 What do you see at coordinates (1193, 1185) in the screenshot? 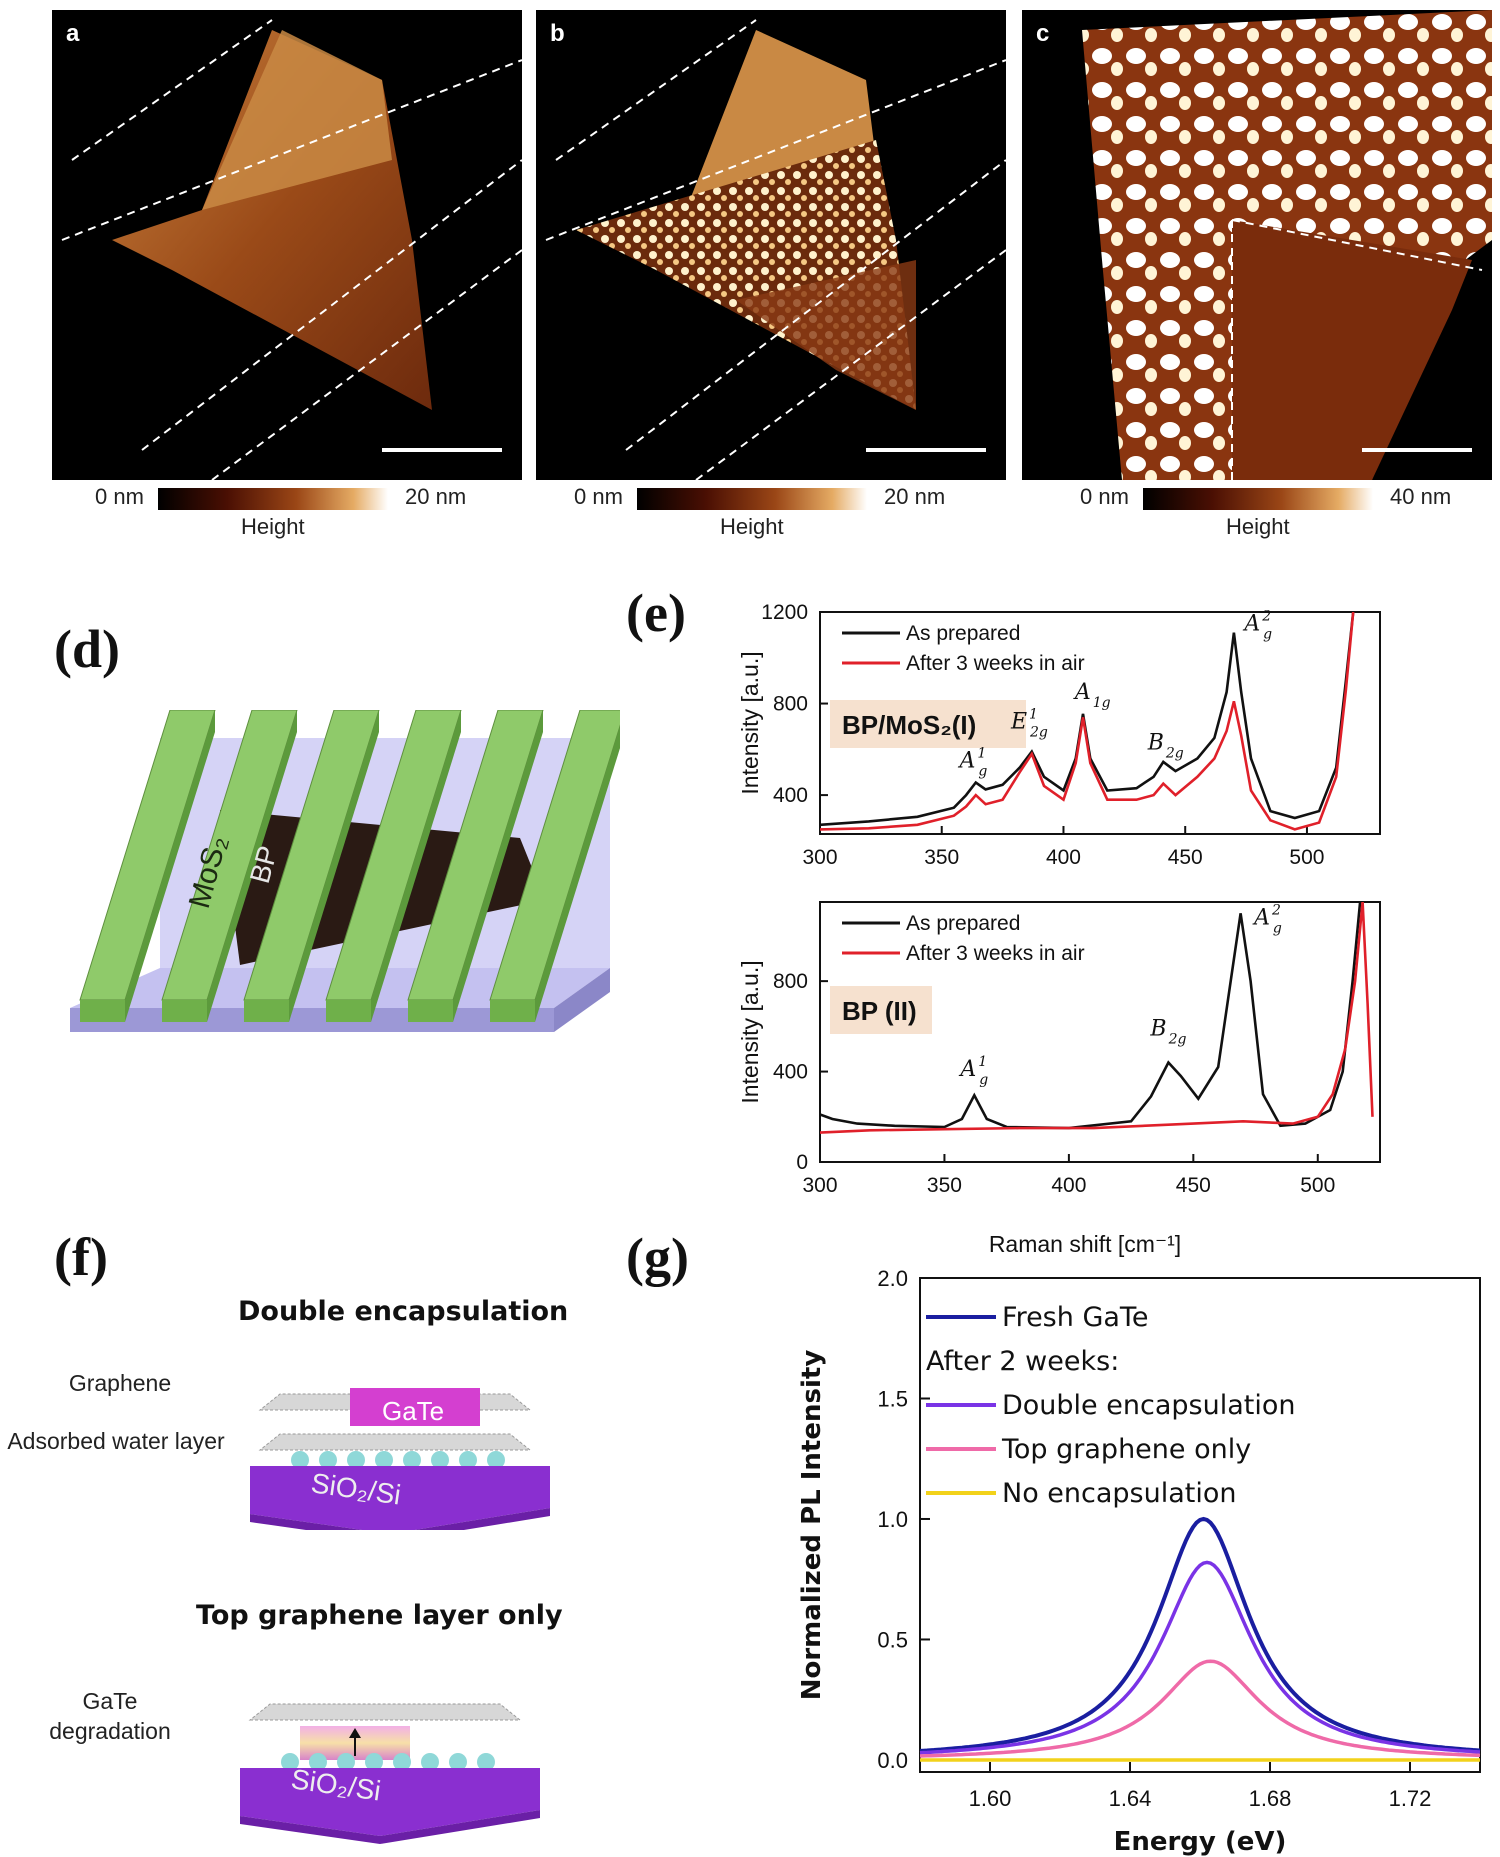
I see `x-tick-label: 450` at bounding box center [1193, 1185].